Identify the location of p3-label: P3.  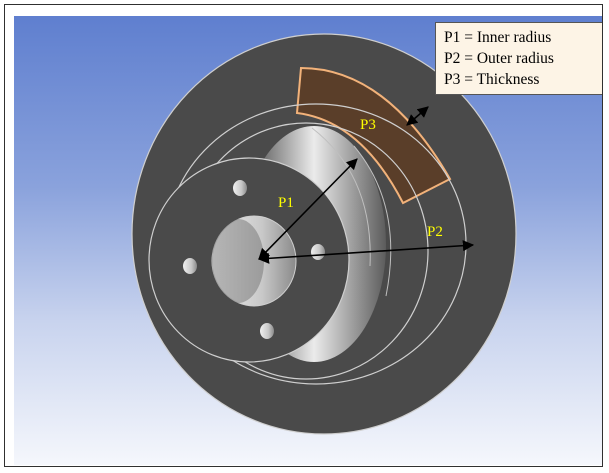
(368, 125).